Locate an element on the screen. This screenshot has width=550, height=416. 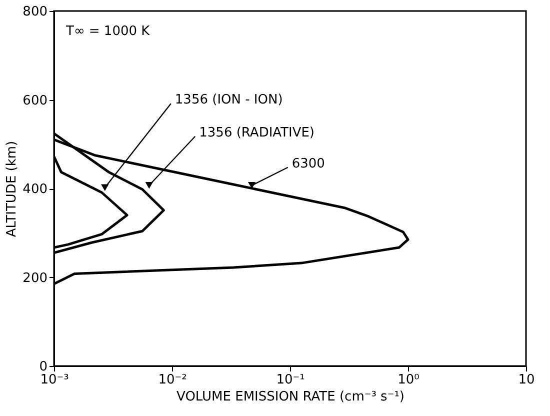
x-tick-label: 10⁻³ is located at coordinates (54, 380).